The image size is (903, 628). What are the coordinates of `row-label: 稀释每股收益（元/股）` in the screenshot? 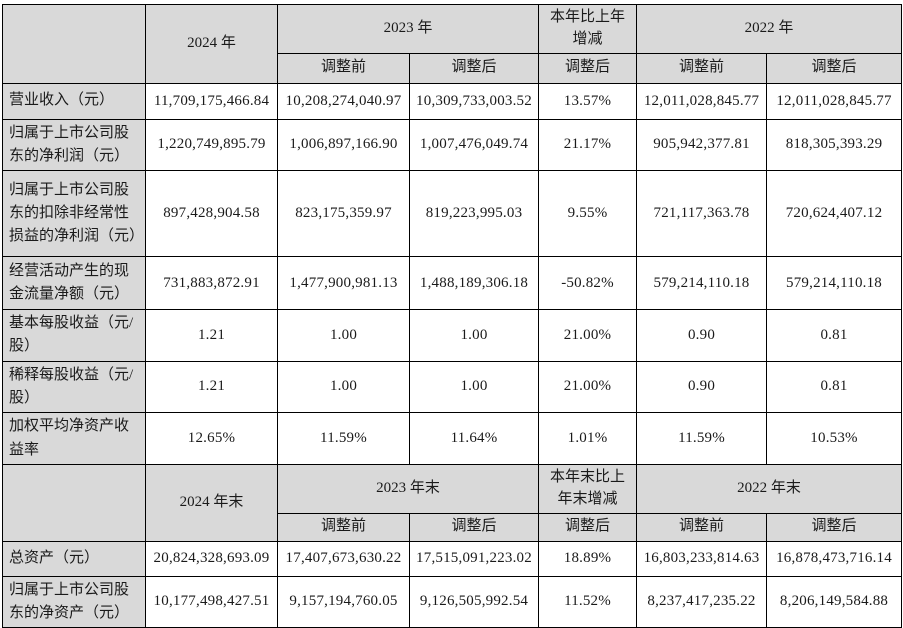 It's located at (74, 386).